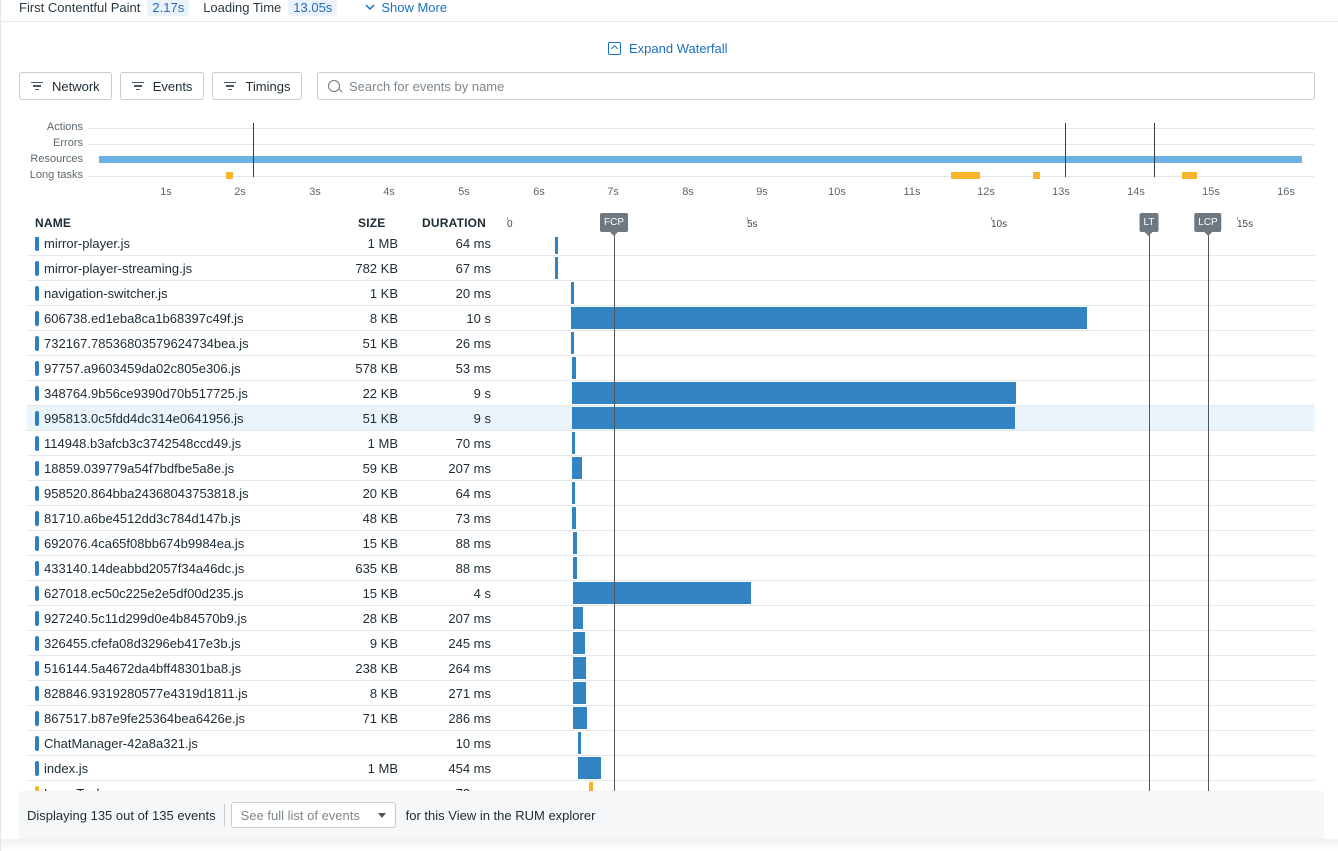 This screenshot has width=1338, height=851. What do you see at coordinates (671, 743) in the screenshot?
I see `table-row: ChatManager-42a8a321.js 10 ms` at bounding box center [671, 743].